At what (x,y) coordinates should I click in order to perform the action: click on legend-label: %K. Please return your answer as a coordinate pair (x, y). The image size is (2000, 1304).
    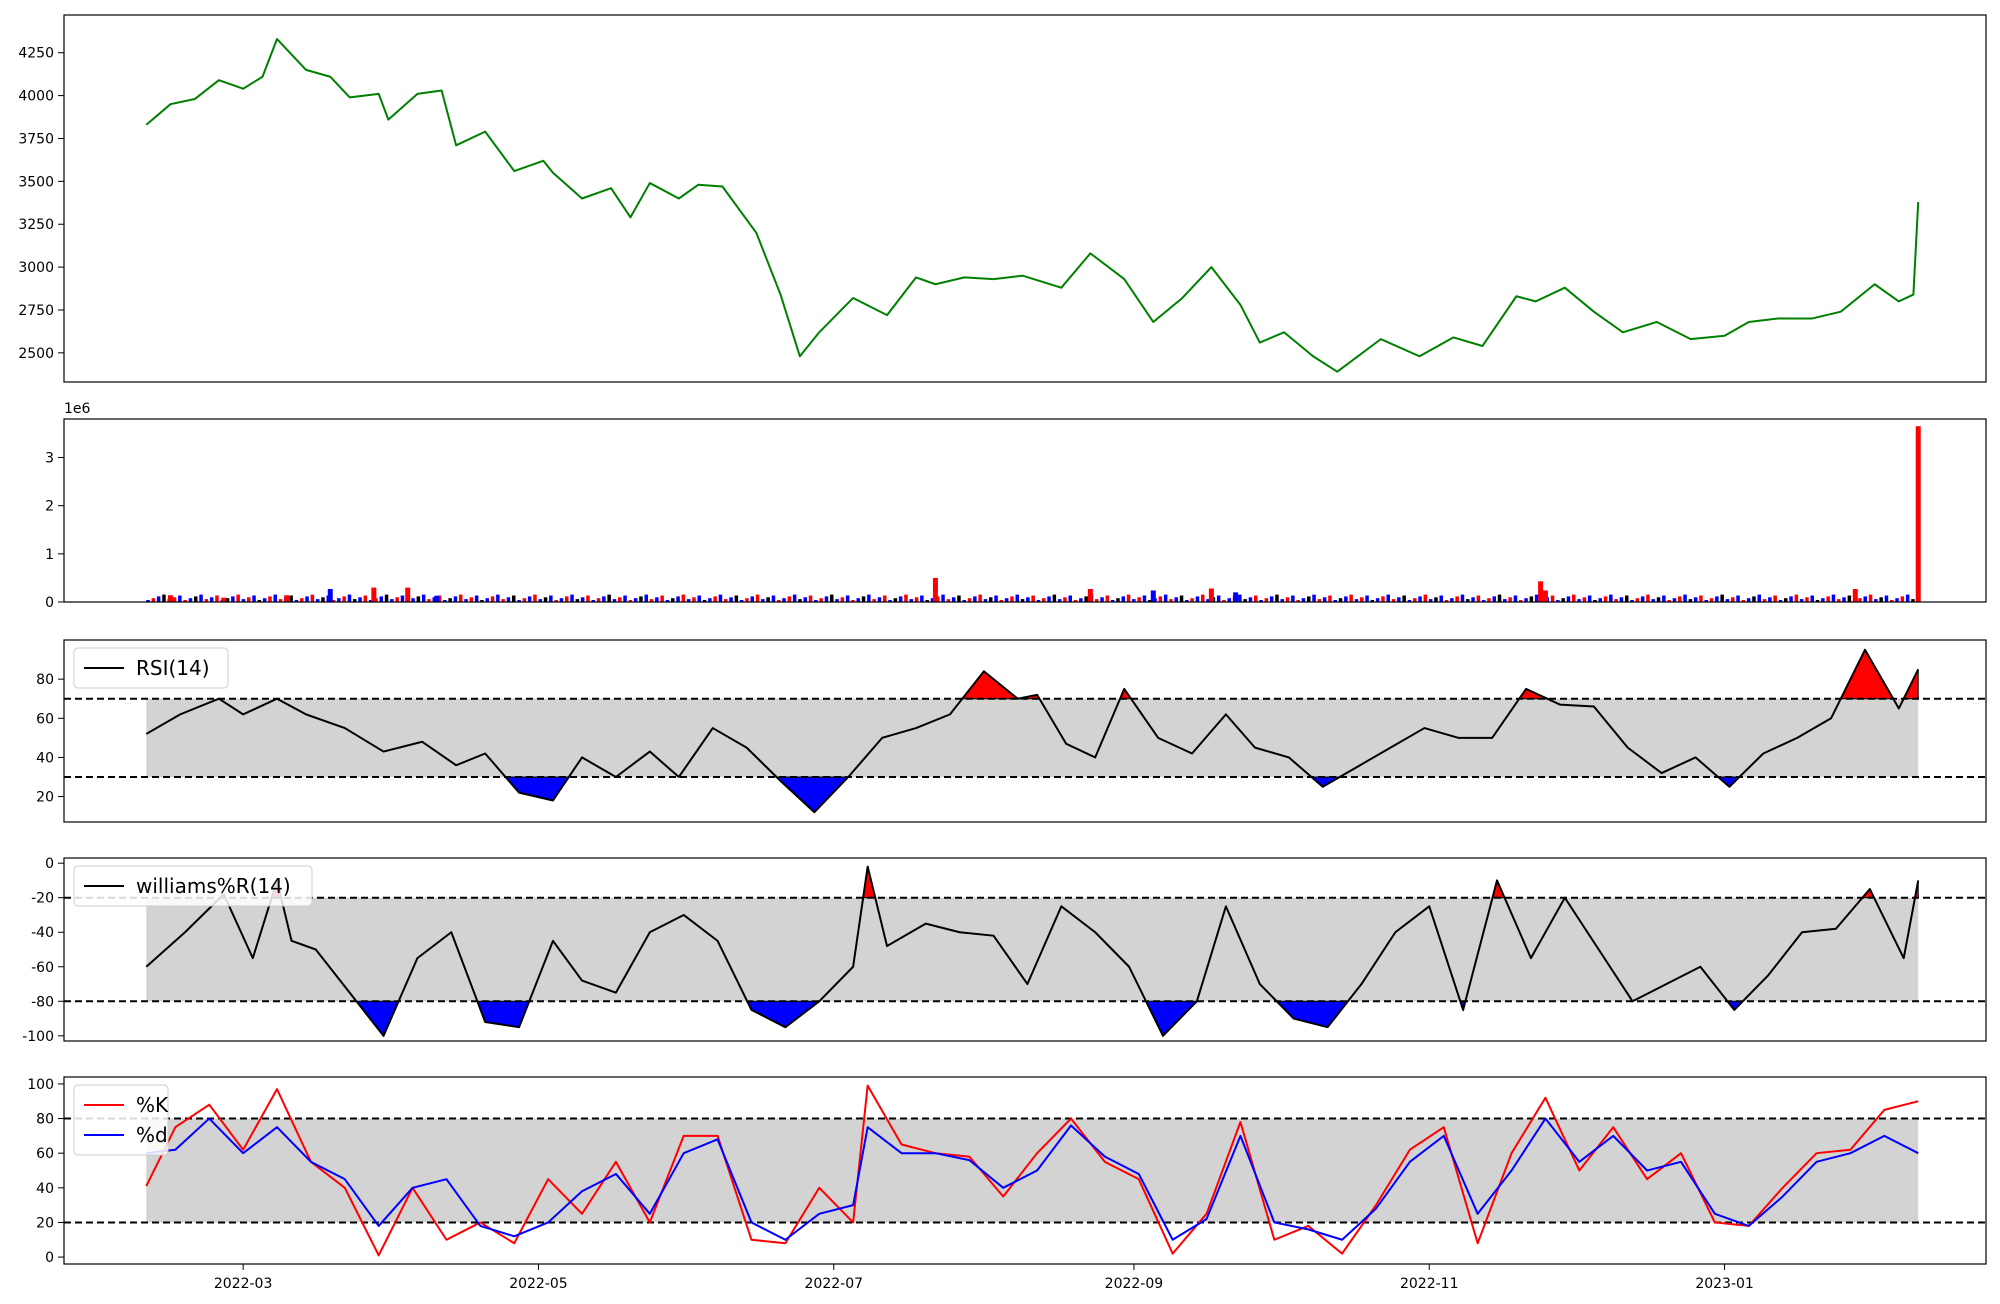
    Looking at the image, I should click on (152, 1105).